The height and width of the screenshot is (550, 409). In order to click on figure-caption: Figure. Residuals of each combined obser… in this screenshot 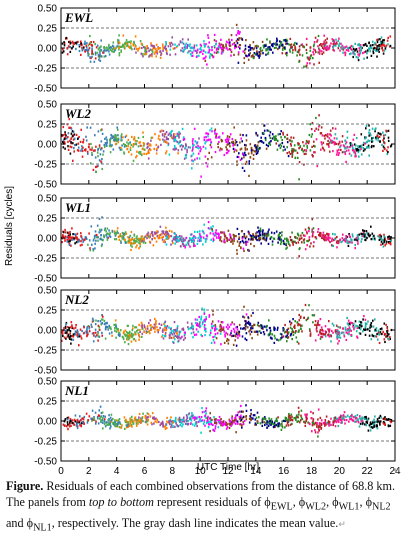, I will do `click(205, 507)`.